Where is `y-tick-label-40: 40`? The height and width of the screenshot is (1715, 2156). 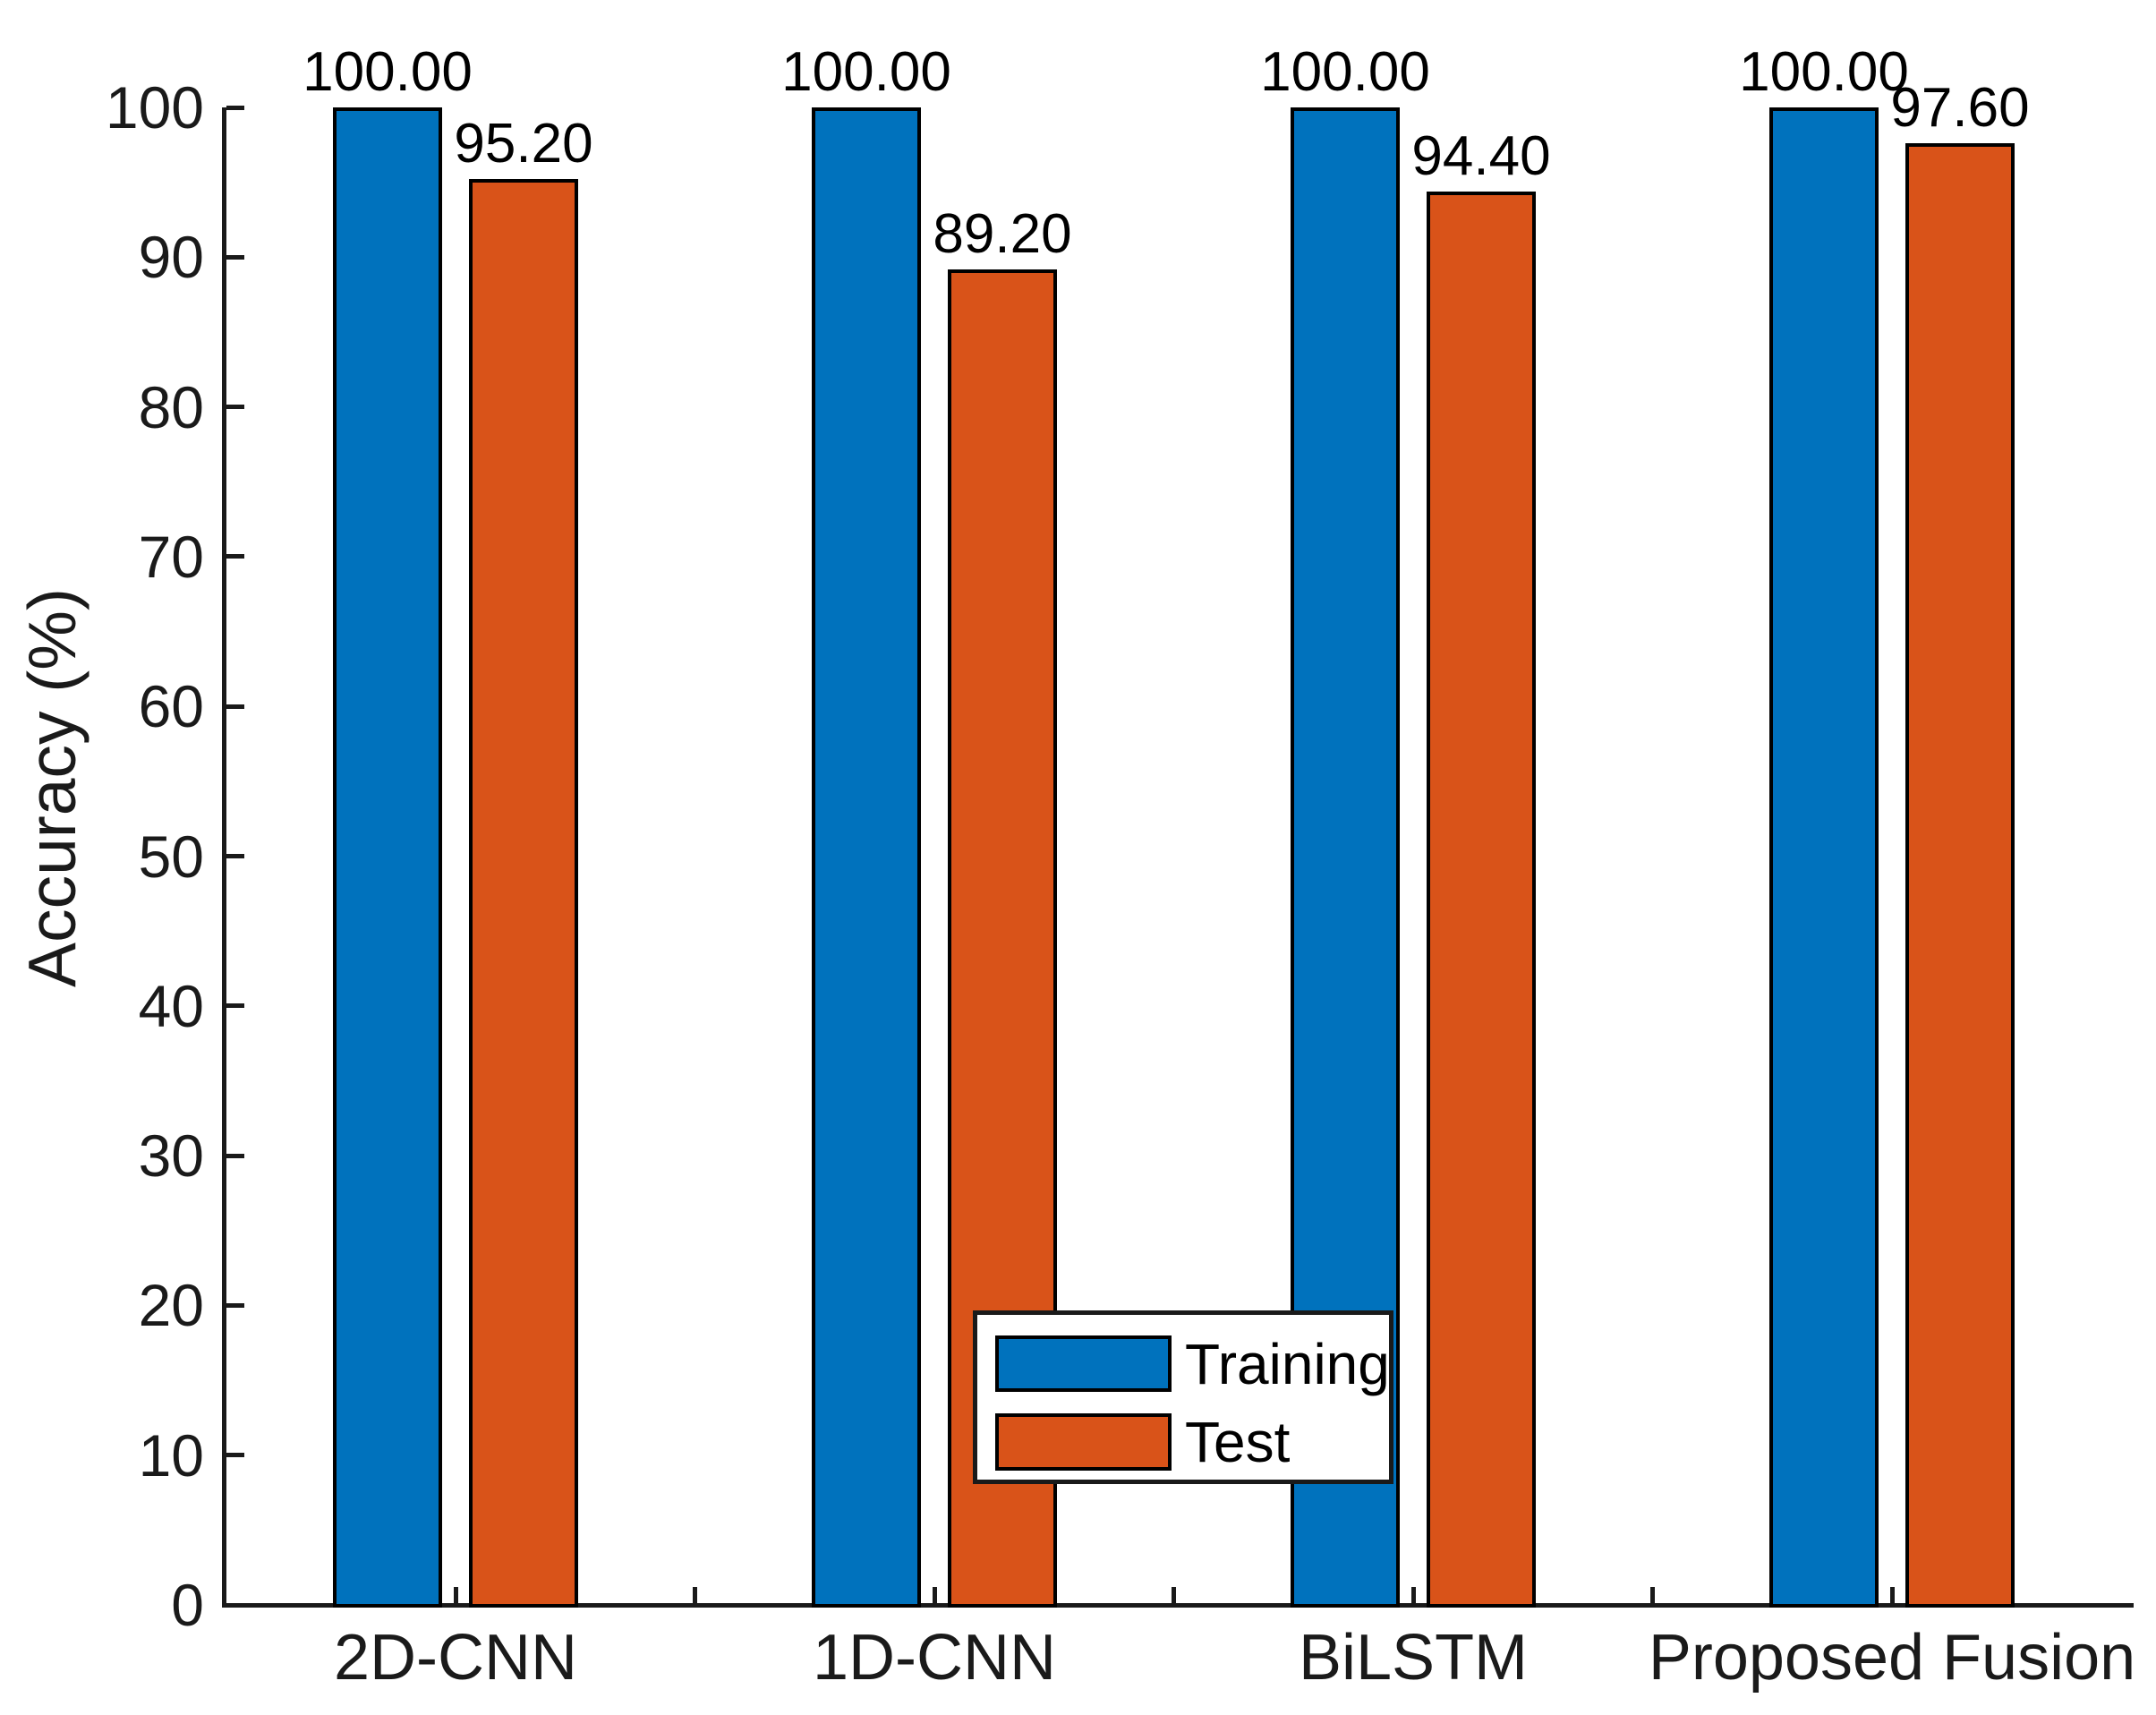 y-tick-label-40: 40 is located at coordinates (171, 1005).